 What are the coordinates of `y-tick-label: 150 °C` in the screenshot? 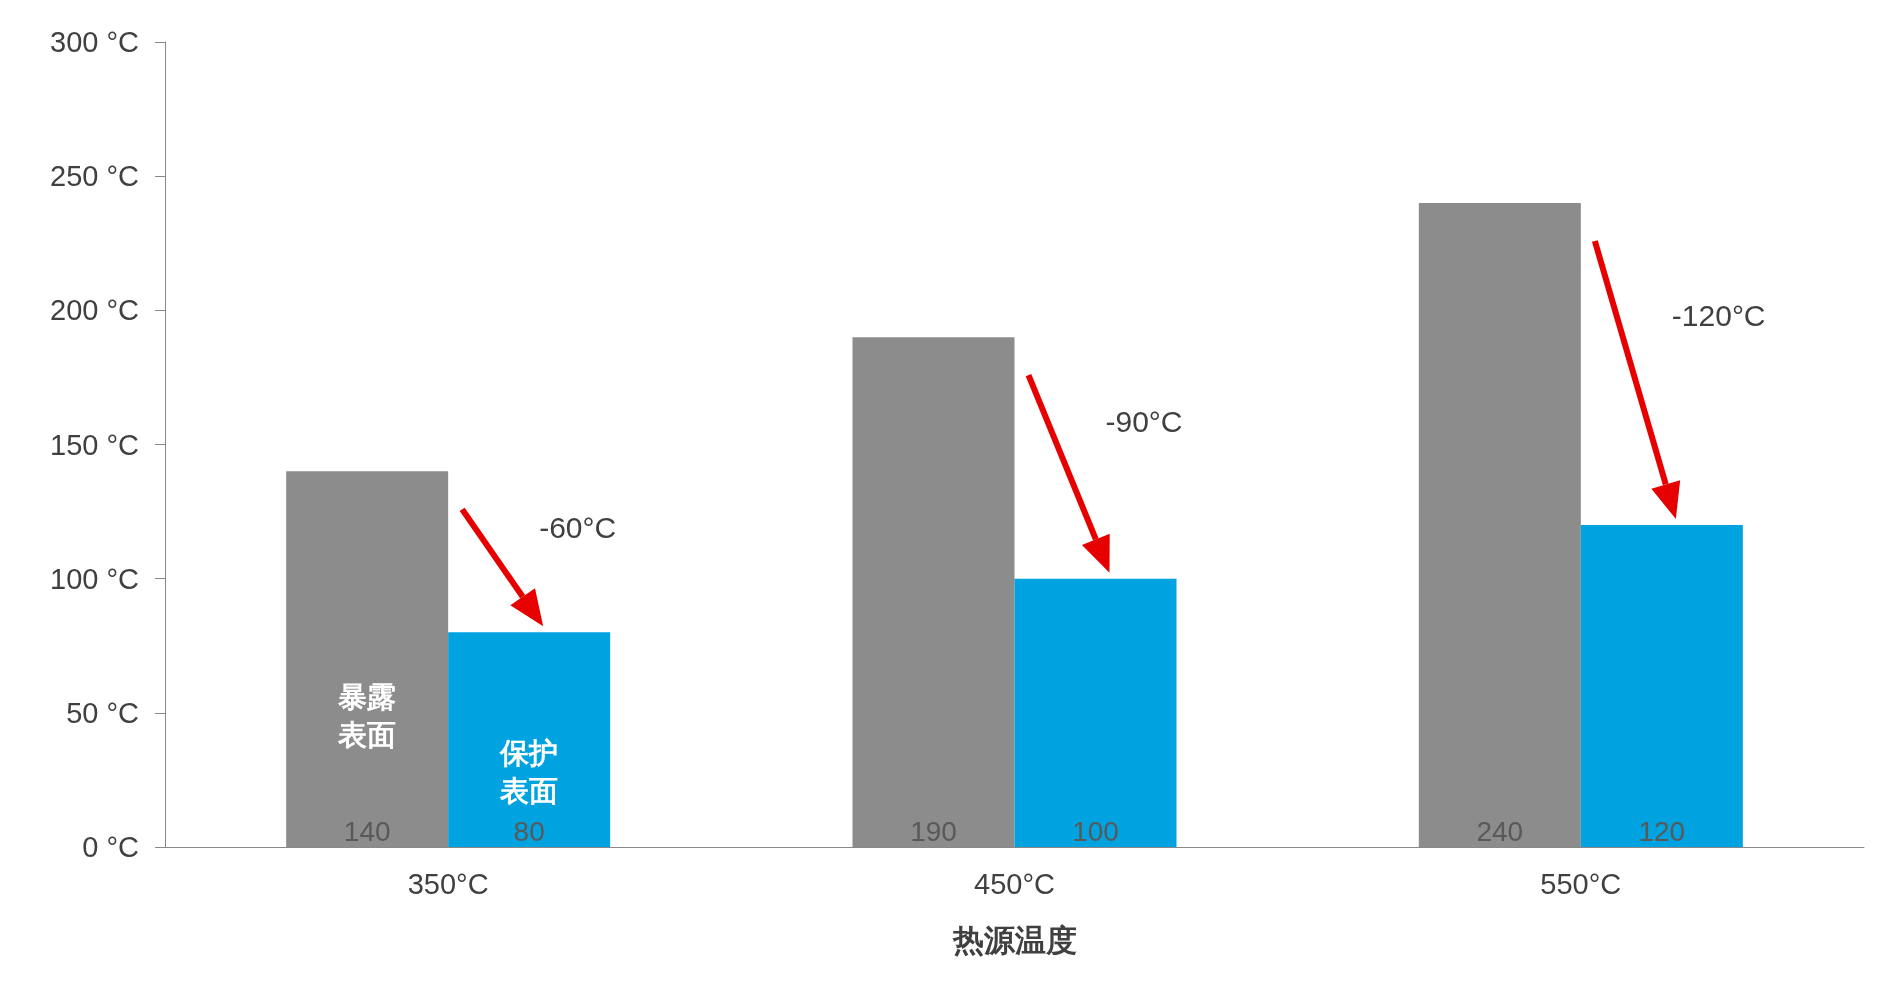 It's located at (94, 444).